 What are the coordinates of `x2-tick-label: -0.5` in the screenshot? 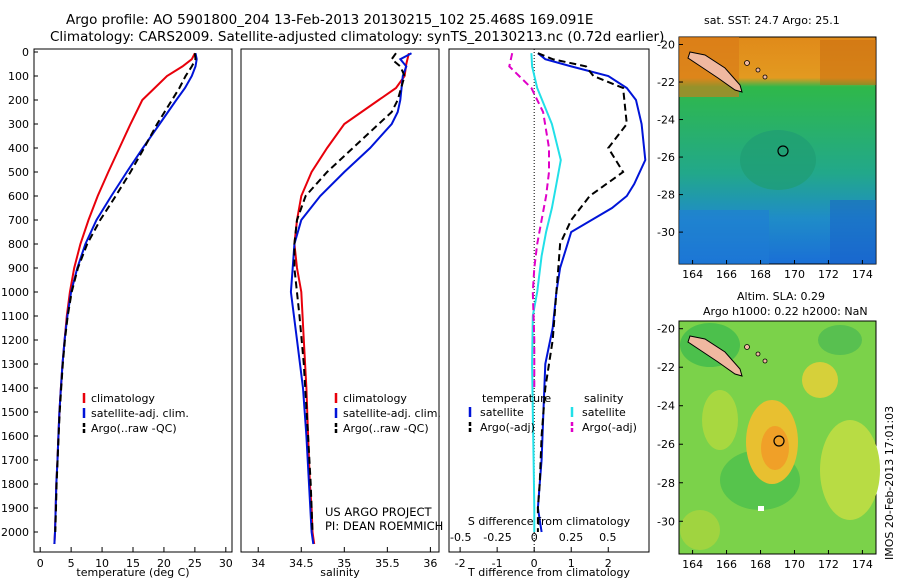 It's located at (460, 537).